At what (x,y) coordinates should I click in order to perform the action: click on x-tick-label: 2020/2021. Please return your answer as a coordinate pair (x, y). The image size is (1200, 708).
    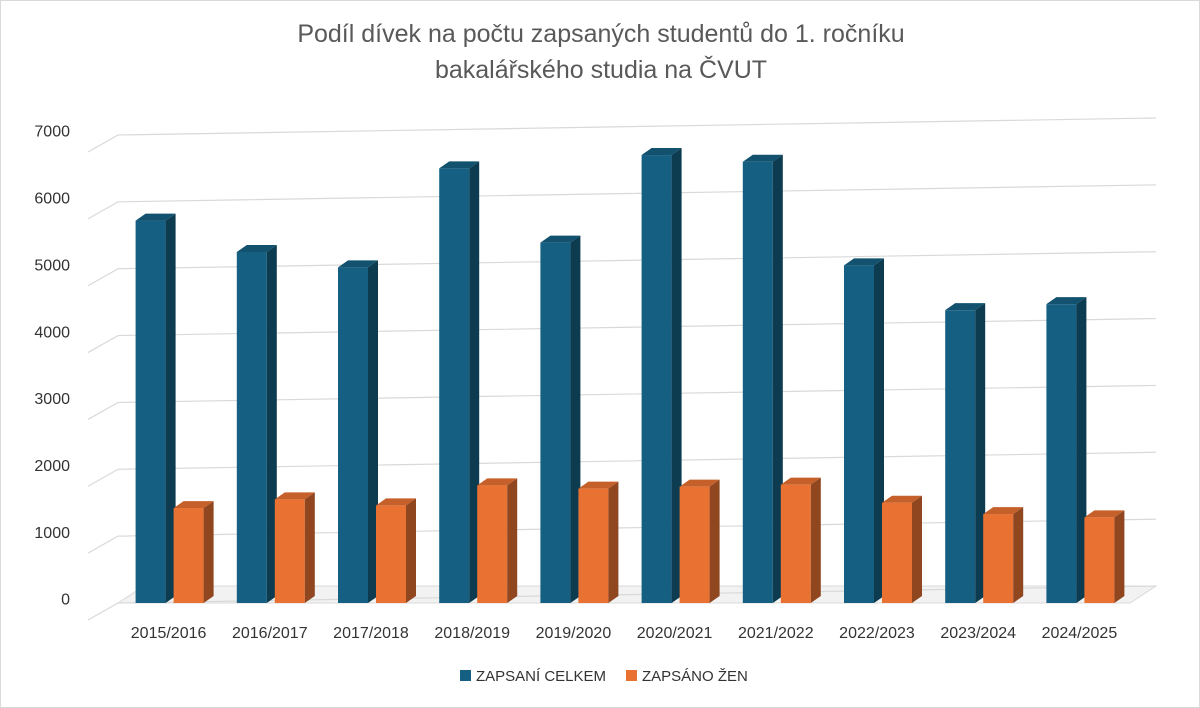
    Looking at the image, I should click on (675, 633).